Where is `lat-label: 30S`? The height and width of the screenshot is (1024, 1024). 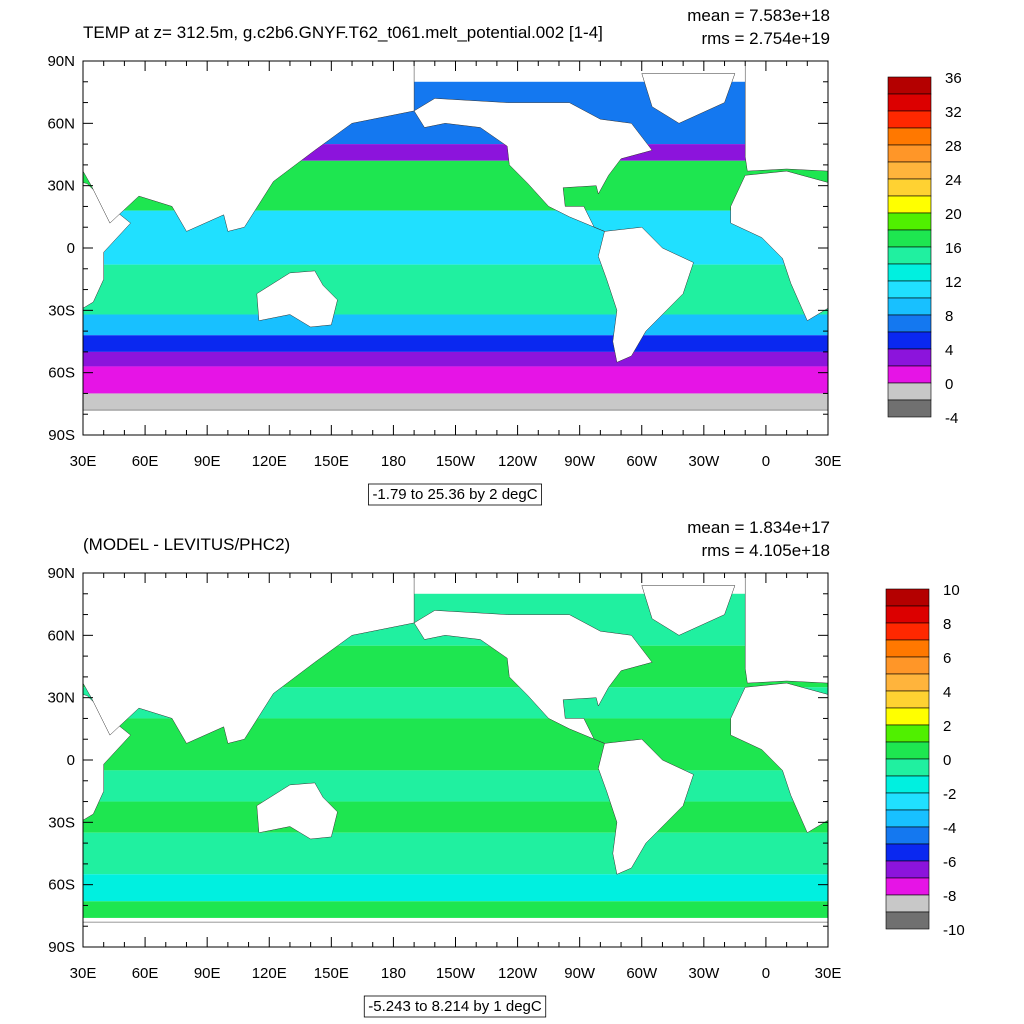 lat-label: 30S is located at coordinates (61, 822).